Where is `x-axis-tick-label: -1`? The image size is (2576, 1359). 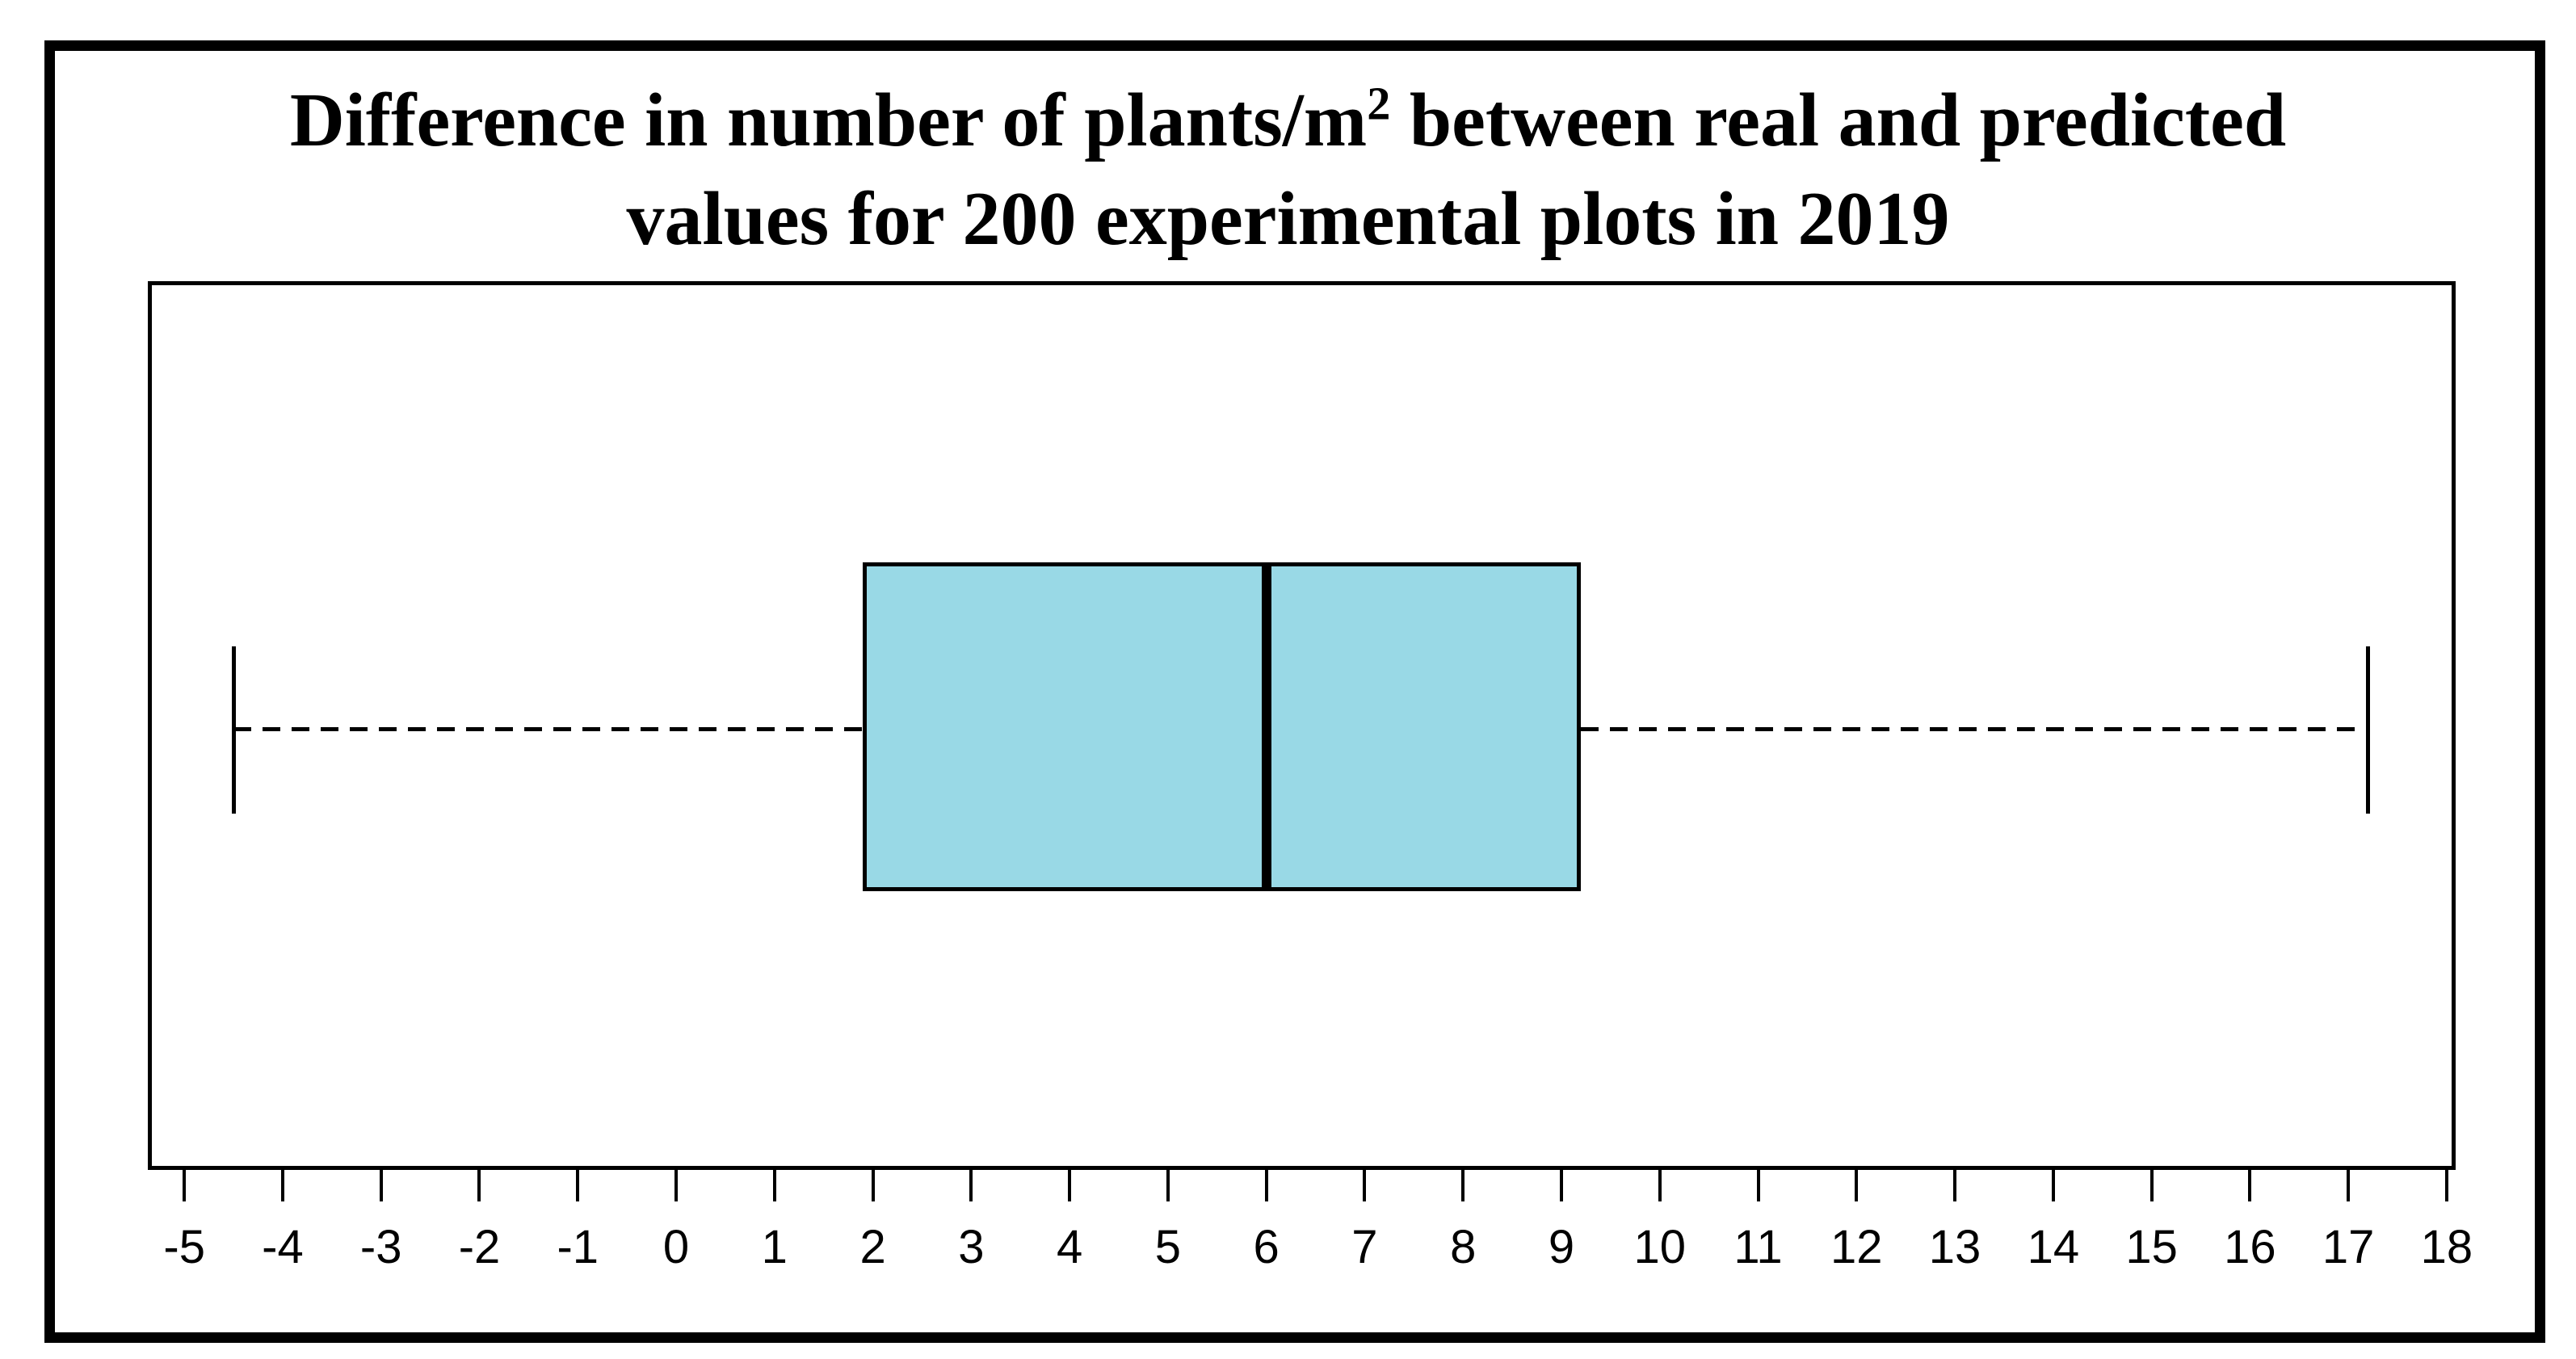 x-axis-tick-label: -1 is located at coordinates (578, 1247).